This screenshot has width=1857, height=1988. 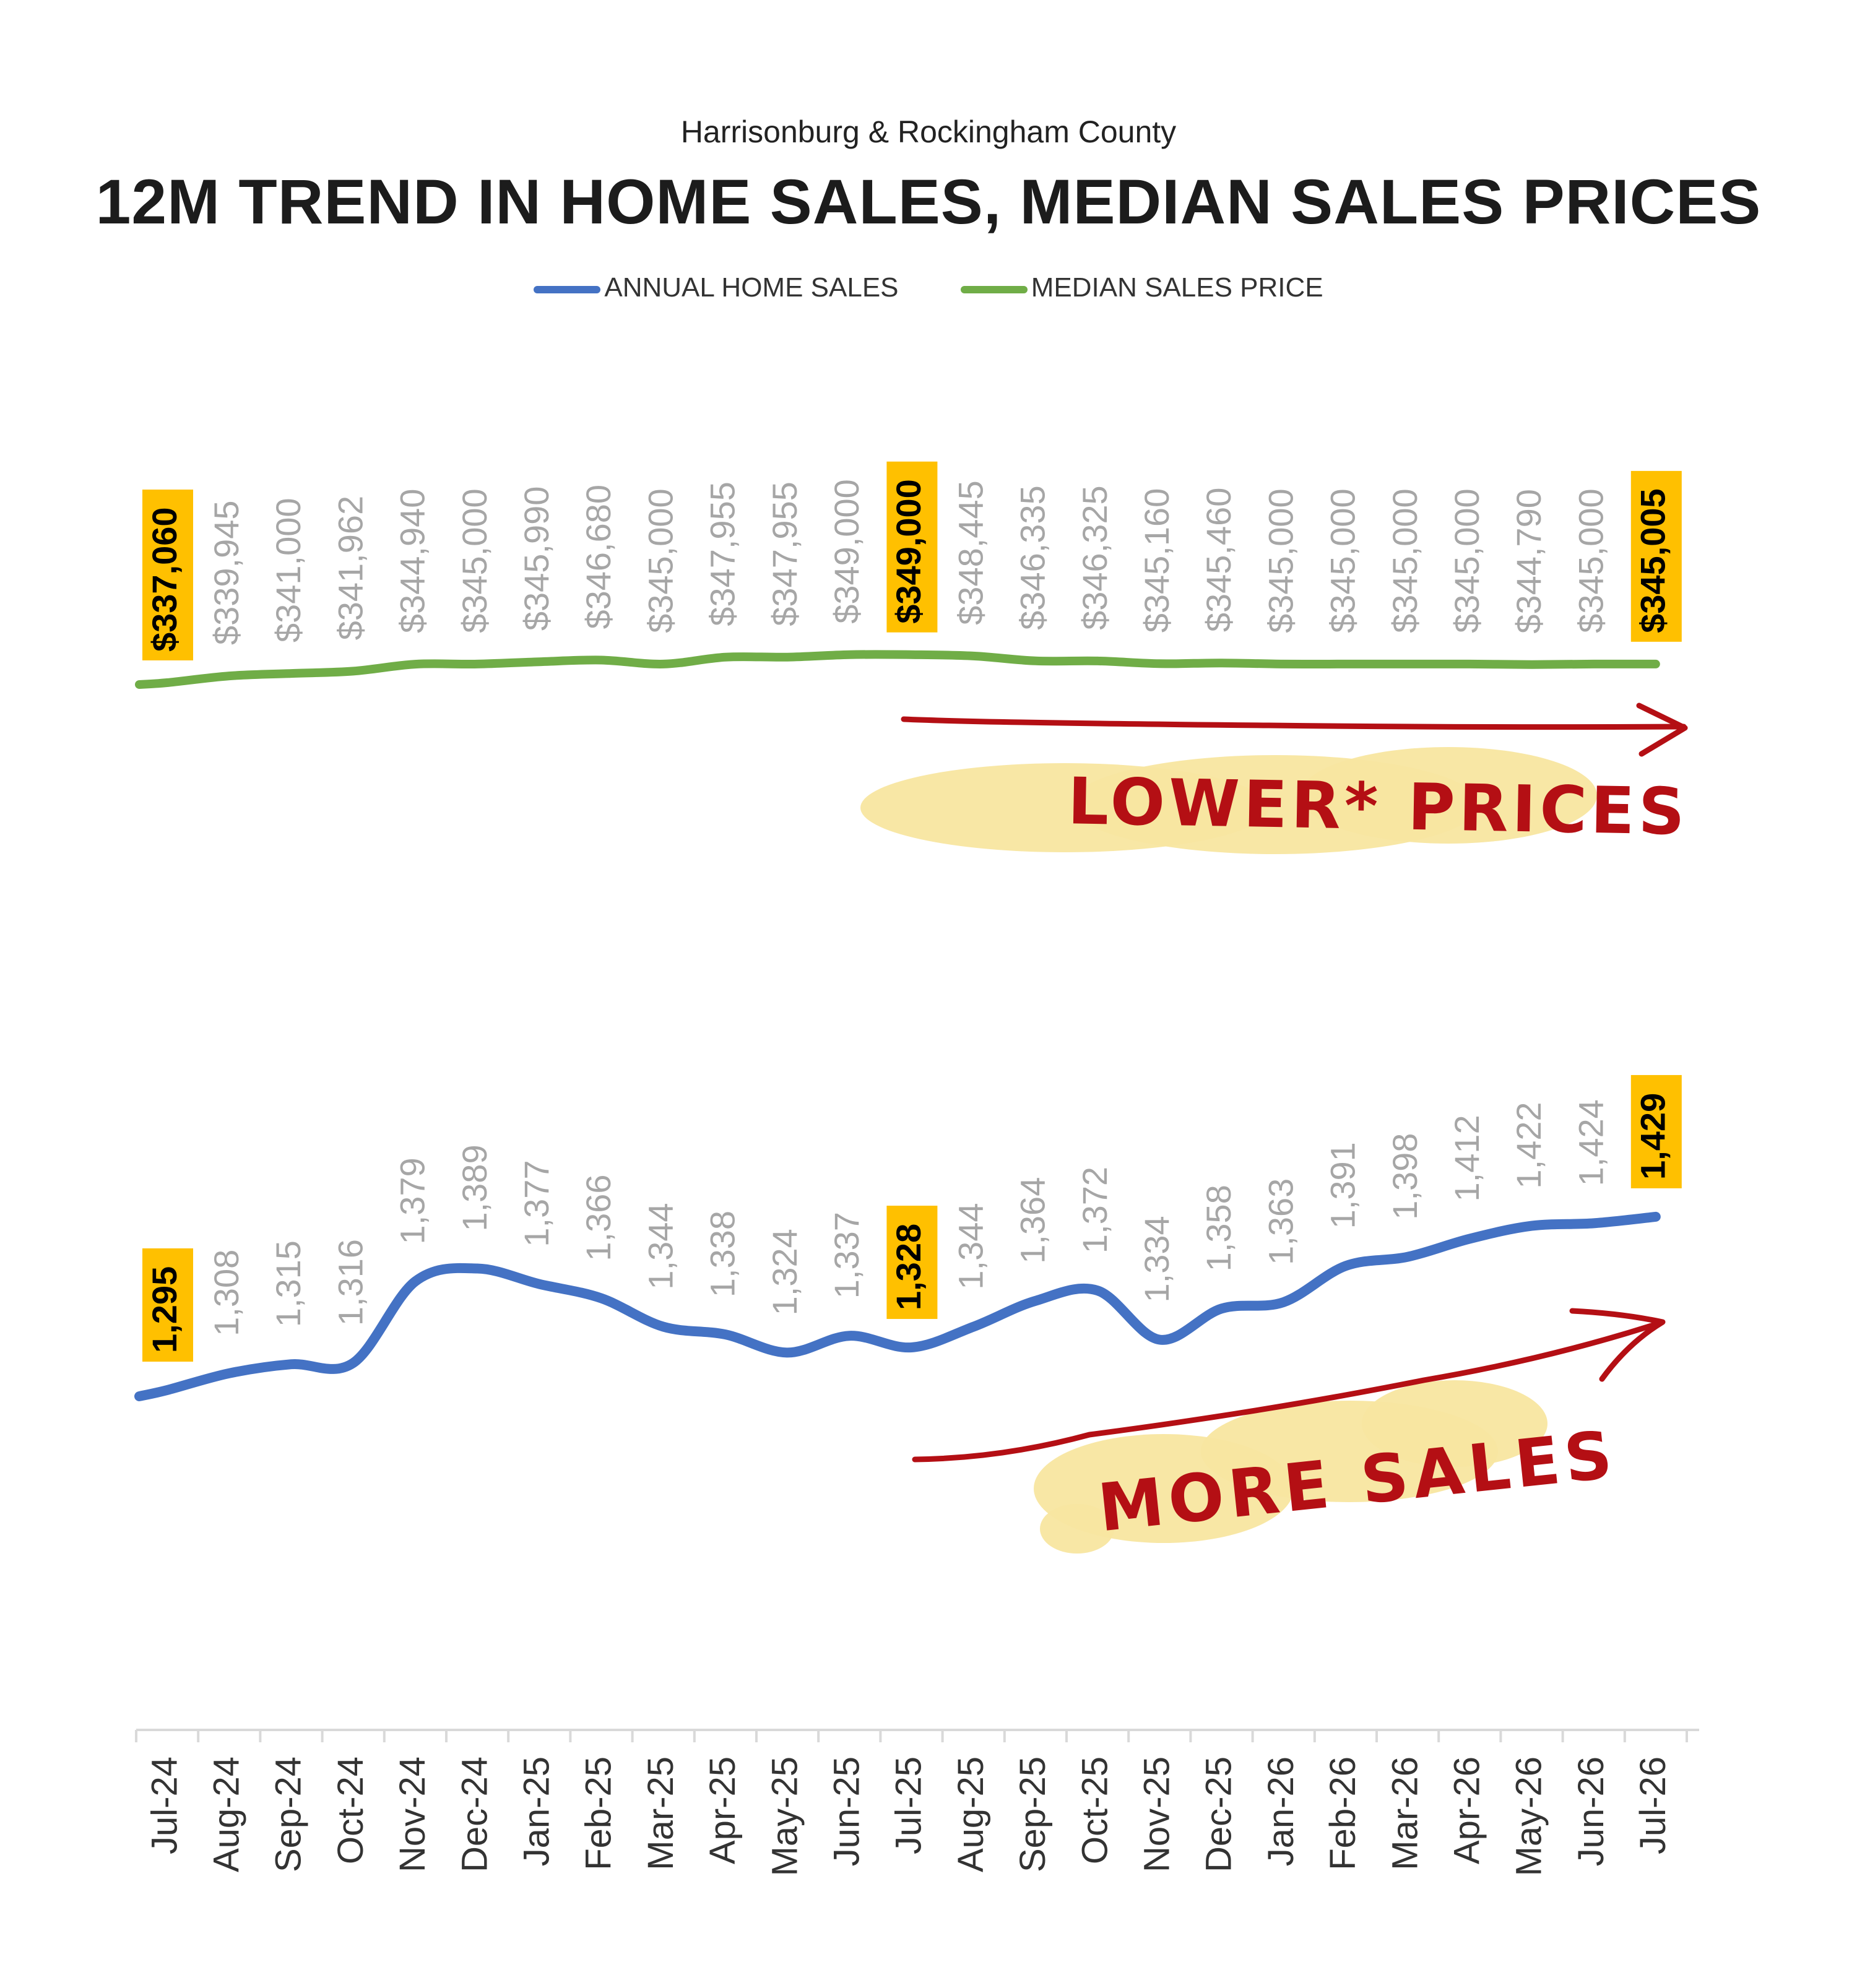 I want to click on x-tick-label-10: May-25, so click(x=784, y=1816).